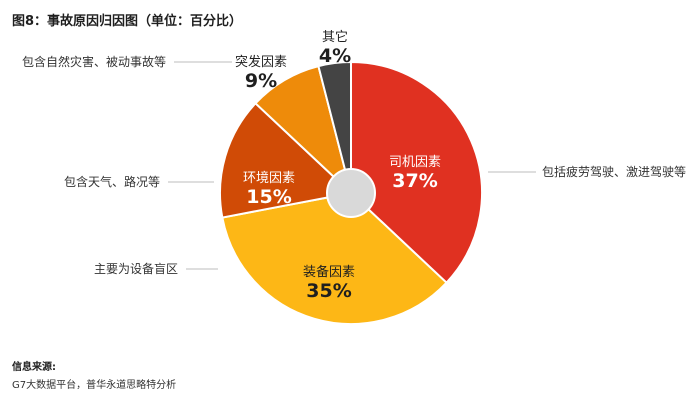 Image resolution: width=700 pixels, height=402 pixels. I want to click on slice-label: 司机因素, so click(415, 162).